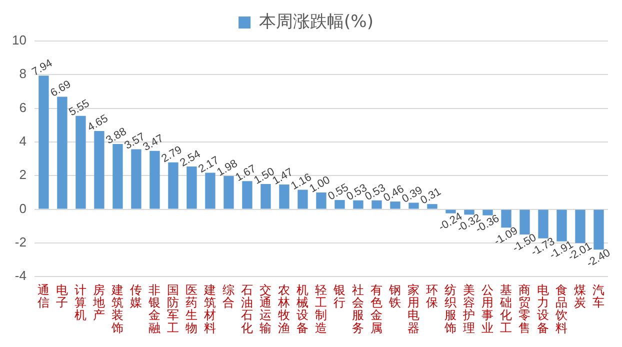 The width and height of the screenshot is (622, 347). Describe the element at coordinates (99, 302) in the screenshot. I see `x-tick-label: 房地产` at that location.